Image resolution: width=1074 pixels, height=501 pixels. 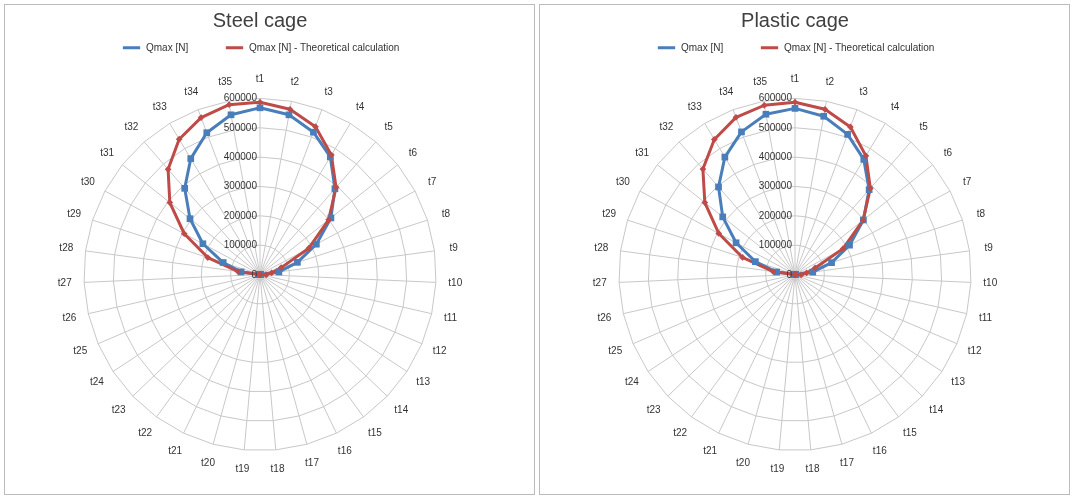 What do you see at coordinates (795, 20) in the screenshot?
I see `chart-title: Plastic cage` at bounding box center [795, 20].